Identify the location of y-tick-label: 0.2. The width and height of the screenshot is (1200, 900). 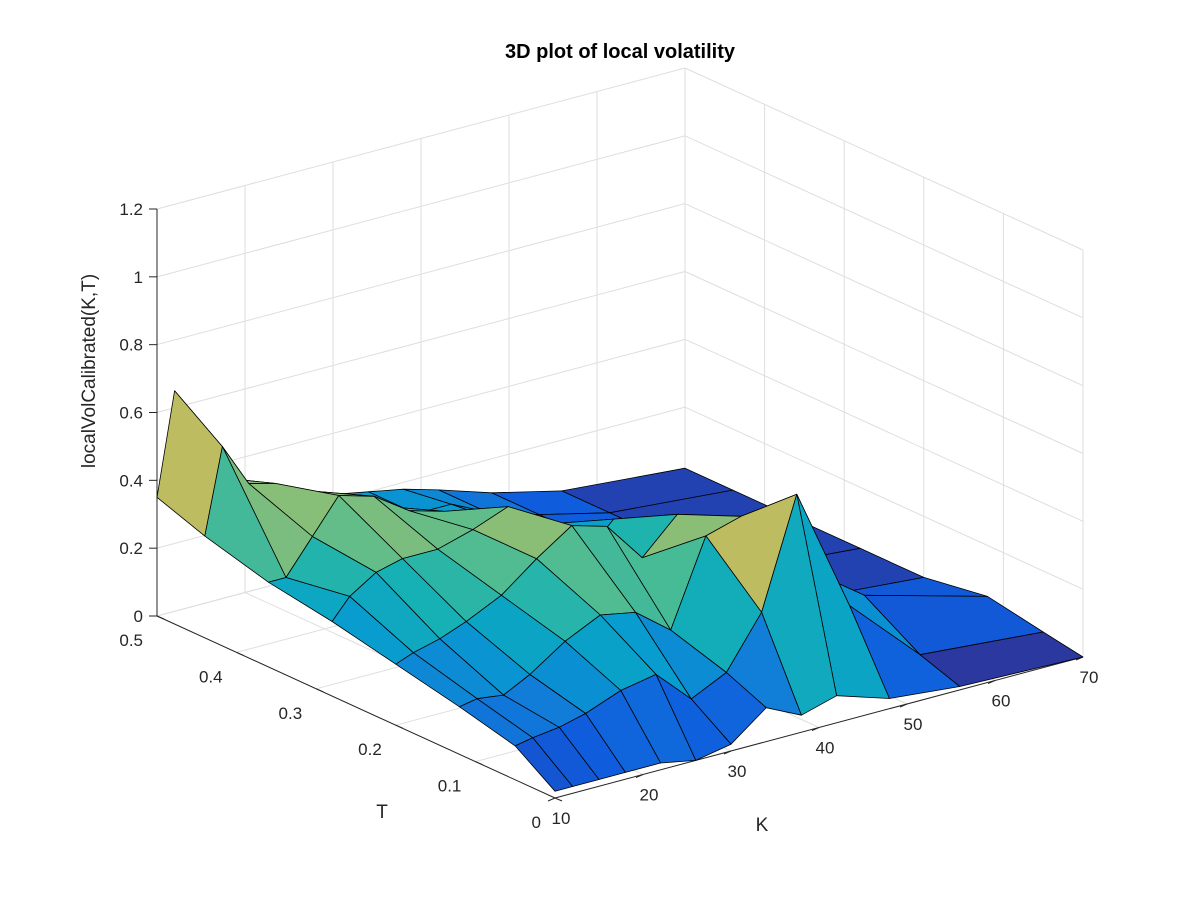
(370, 749).